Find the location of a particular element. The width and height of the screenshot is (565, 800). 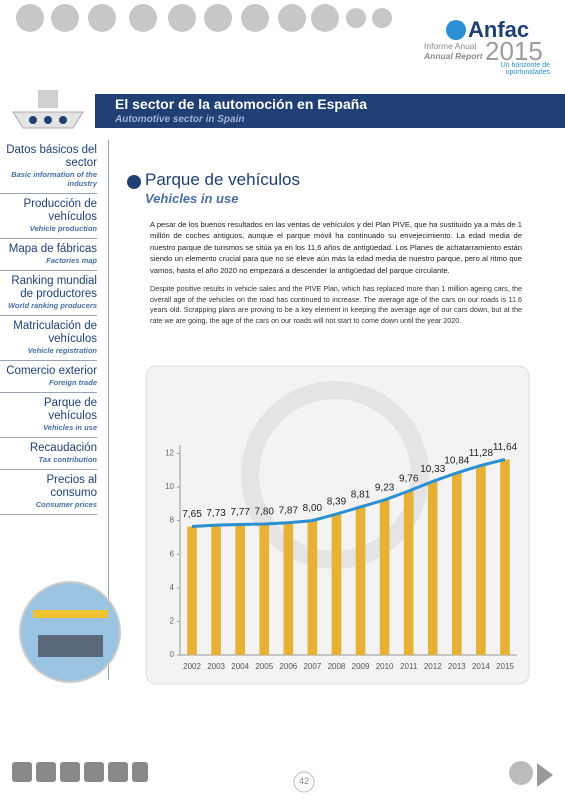

nav-item: Precios al consumo Consumer prices is located at coordinates (48, 492).